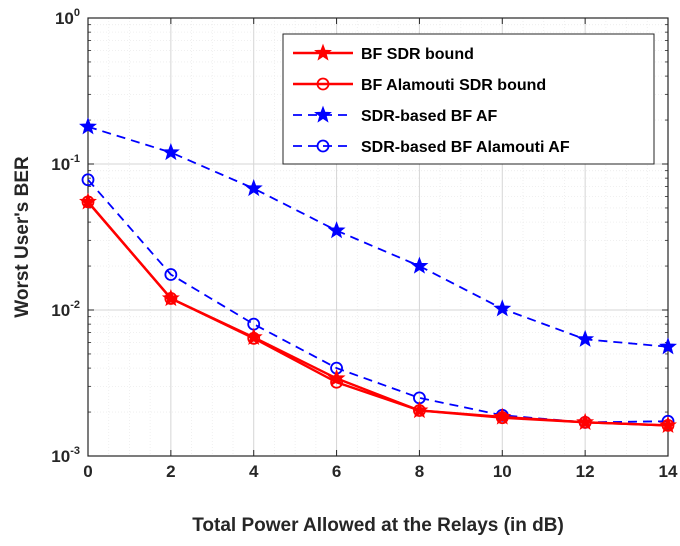  What do you see at coordinates (453, 85) in the screenshot?
I see `legend-label: BF Alamouti SDR bound` at bounding box center [453, 85].